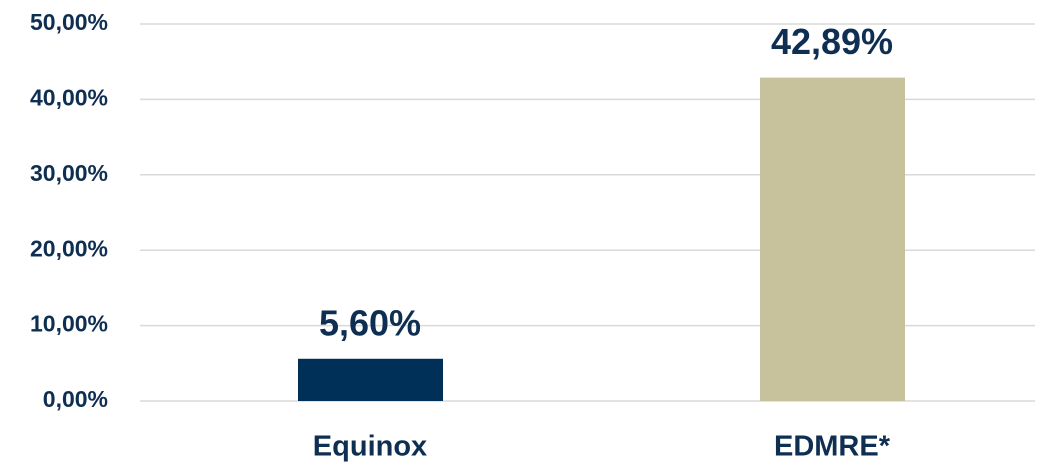  I want to click on data-label: 42,89%, so click(832, 41).